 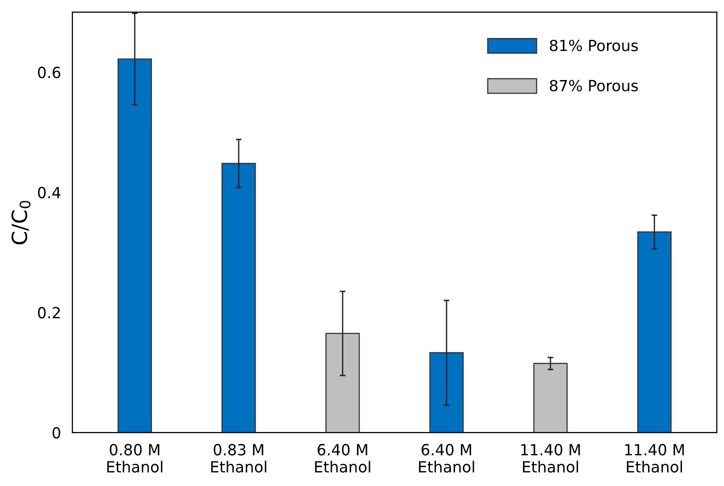 I want to click on y-tick-label: 0.2, so click(x=49, y=312).